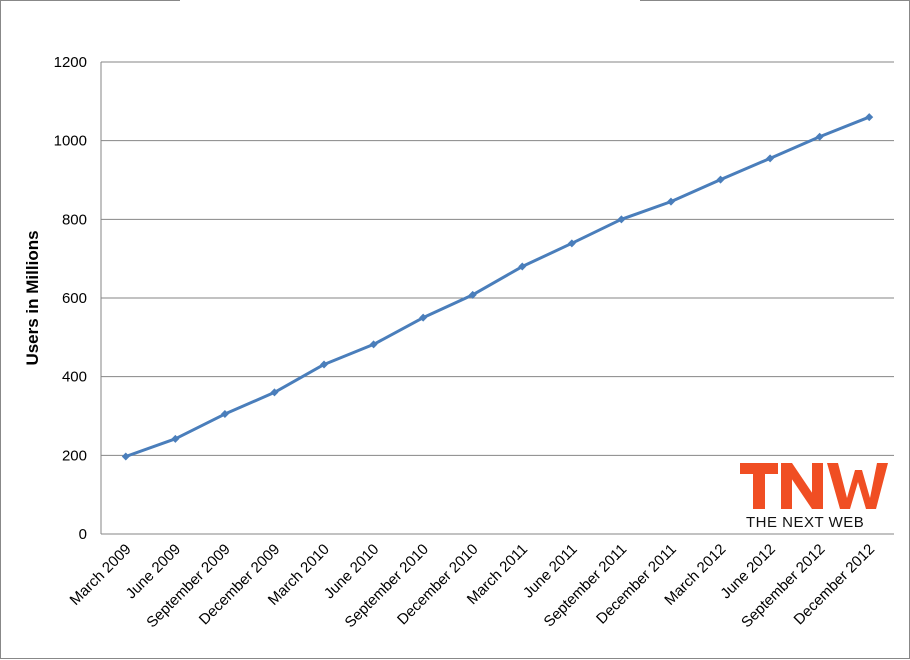 This screenshot has width=910, height=660. What do you see at coordinates (74, 219) in the screenshot?
I see `y-tick-label: 800` at bounding box center [74, 219].